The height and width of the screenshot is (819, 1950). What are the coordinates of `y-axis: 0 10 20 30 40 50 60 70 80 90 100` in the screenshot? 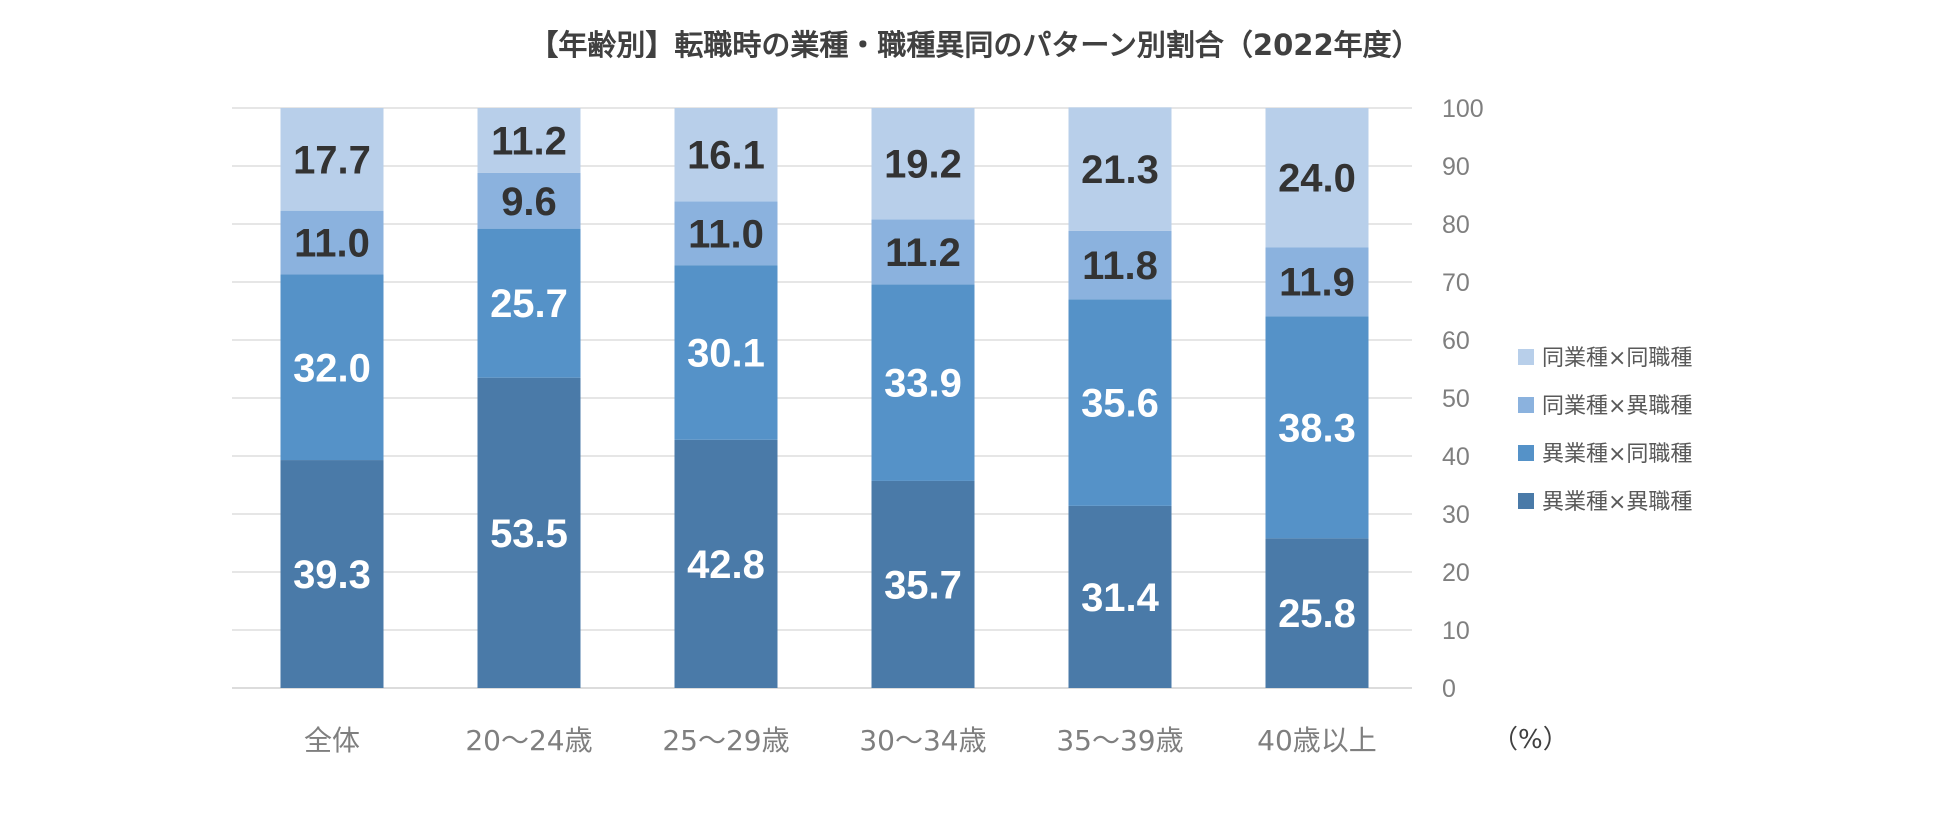 It's located at (1463, 399).